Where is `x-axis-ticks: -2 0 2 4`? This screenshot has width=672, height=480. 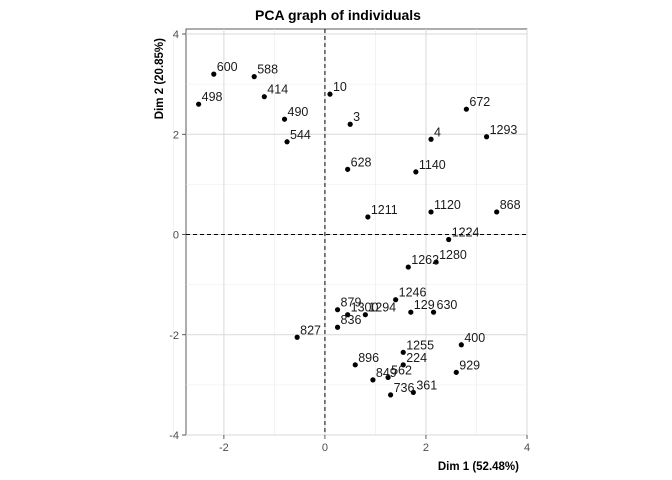
x-axis-ticks: -2 0 2 4 is located at coordinates (374, 444).